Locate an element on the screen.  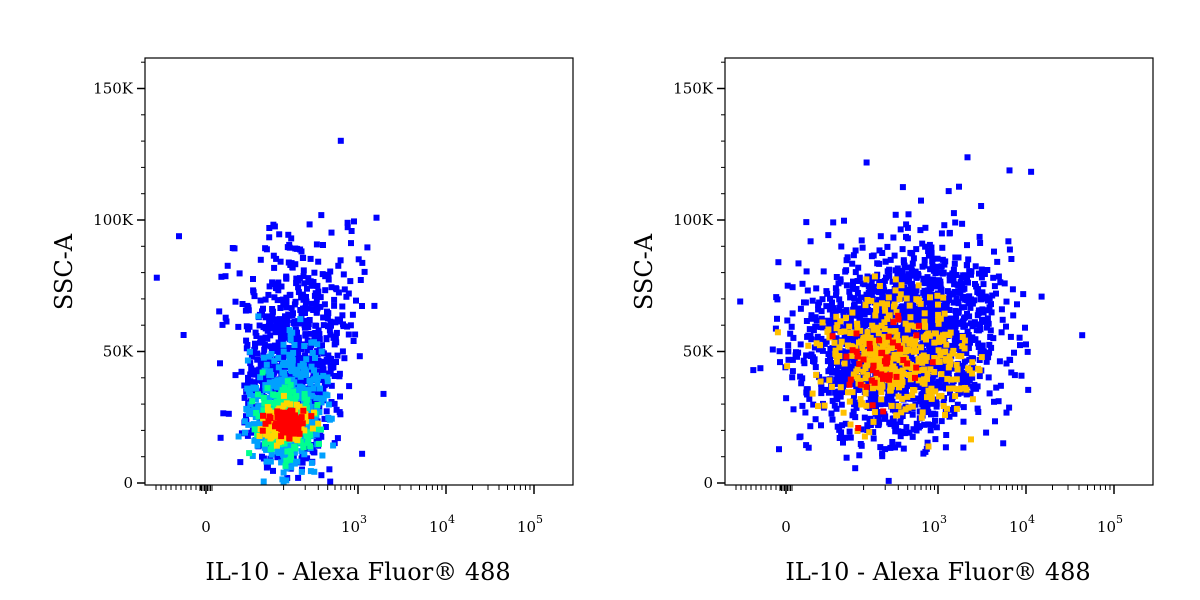
x-tick-exponent: 3 is located at coordinates (943, 519).